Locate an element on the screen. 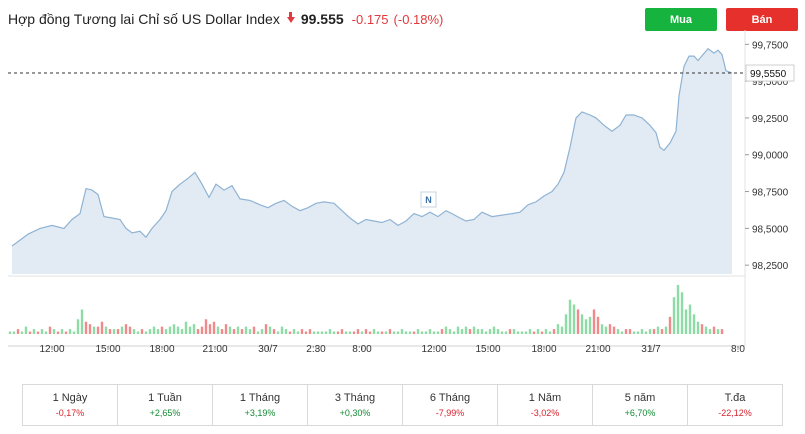  period-label: 1 Ngày is located at coordinates (70, 398).